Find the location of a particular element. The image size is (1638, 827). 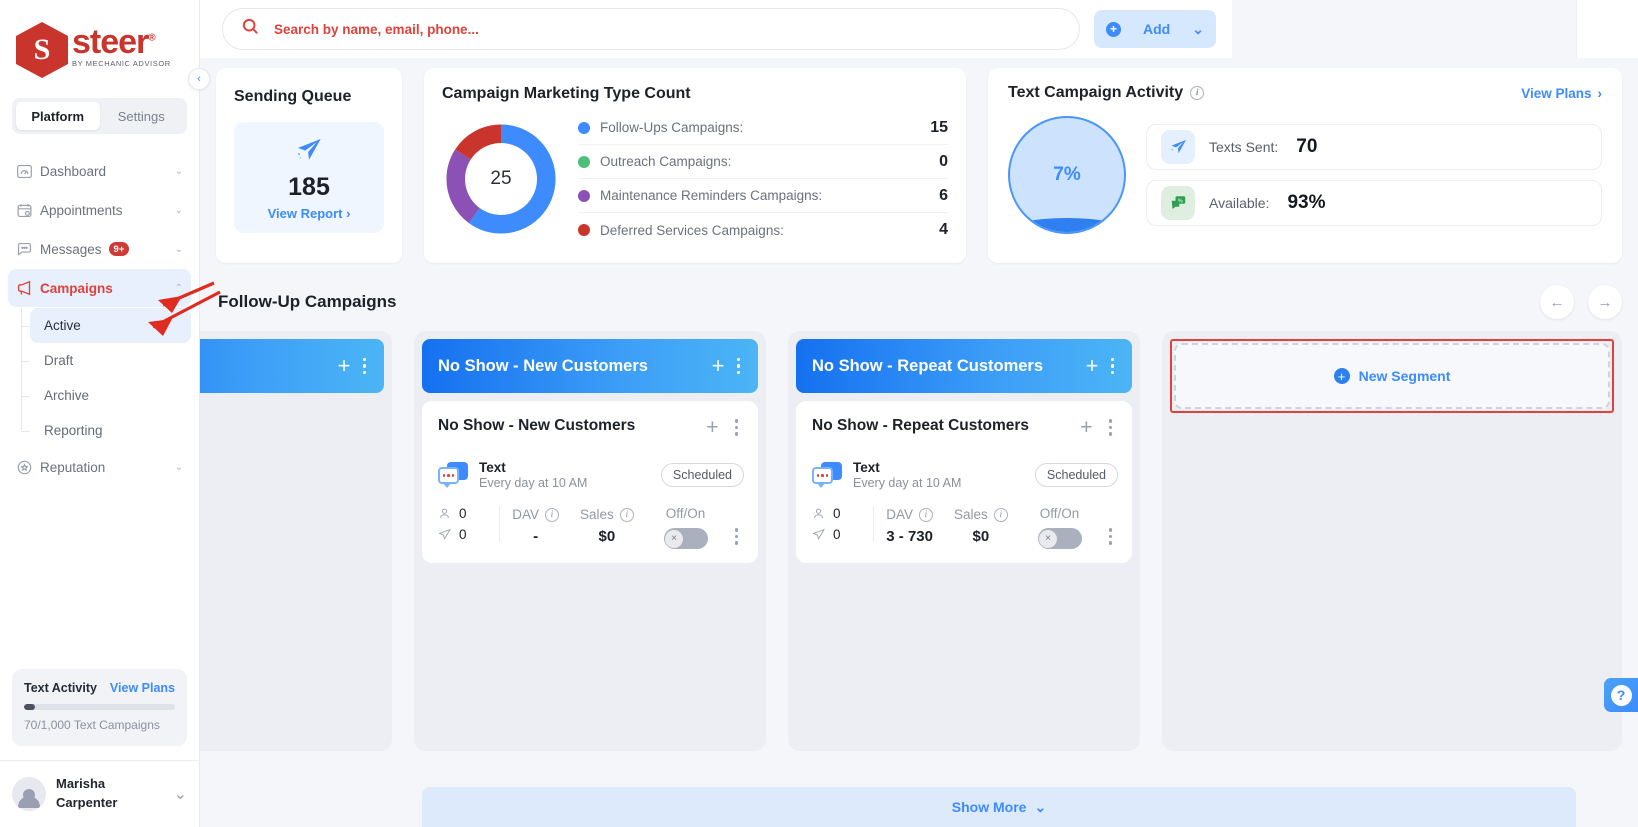

new-segment-button: + New Segment is located at coordinates (1392, 376).